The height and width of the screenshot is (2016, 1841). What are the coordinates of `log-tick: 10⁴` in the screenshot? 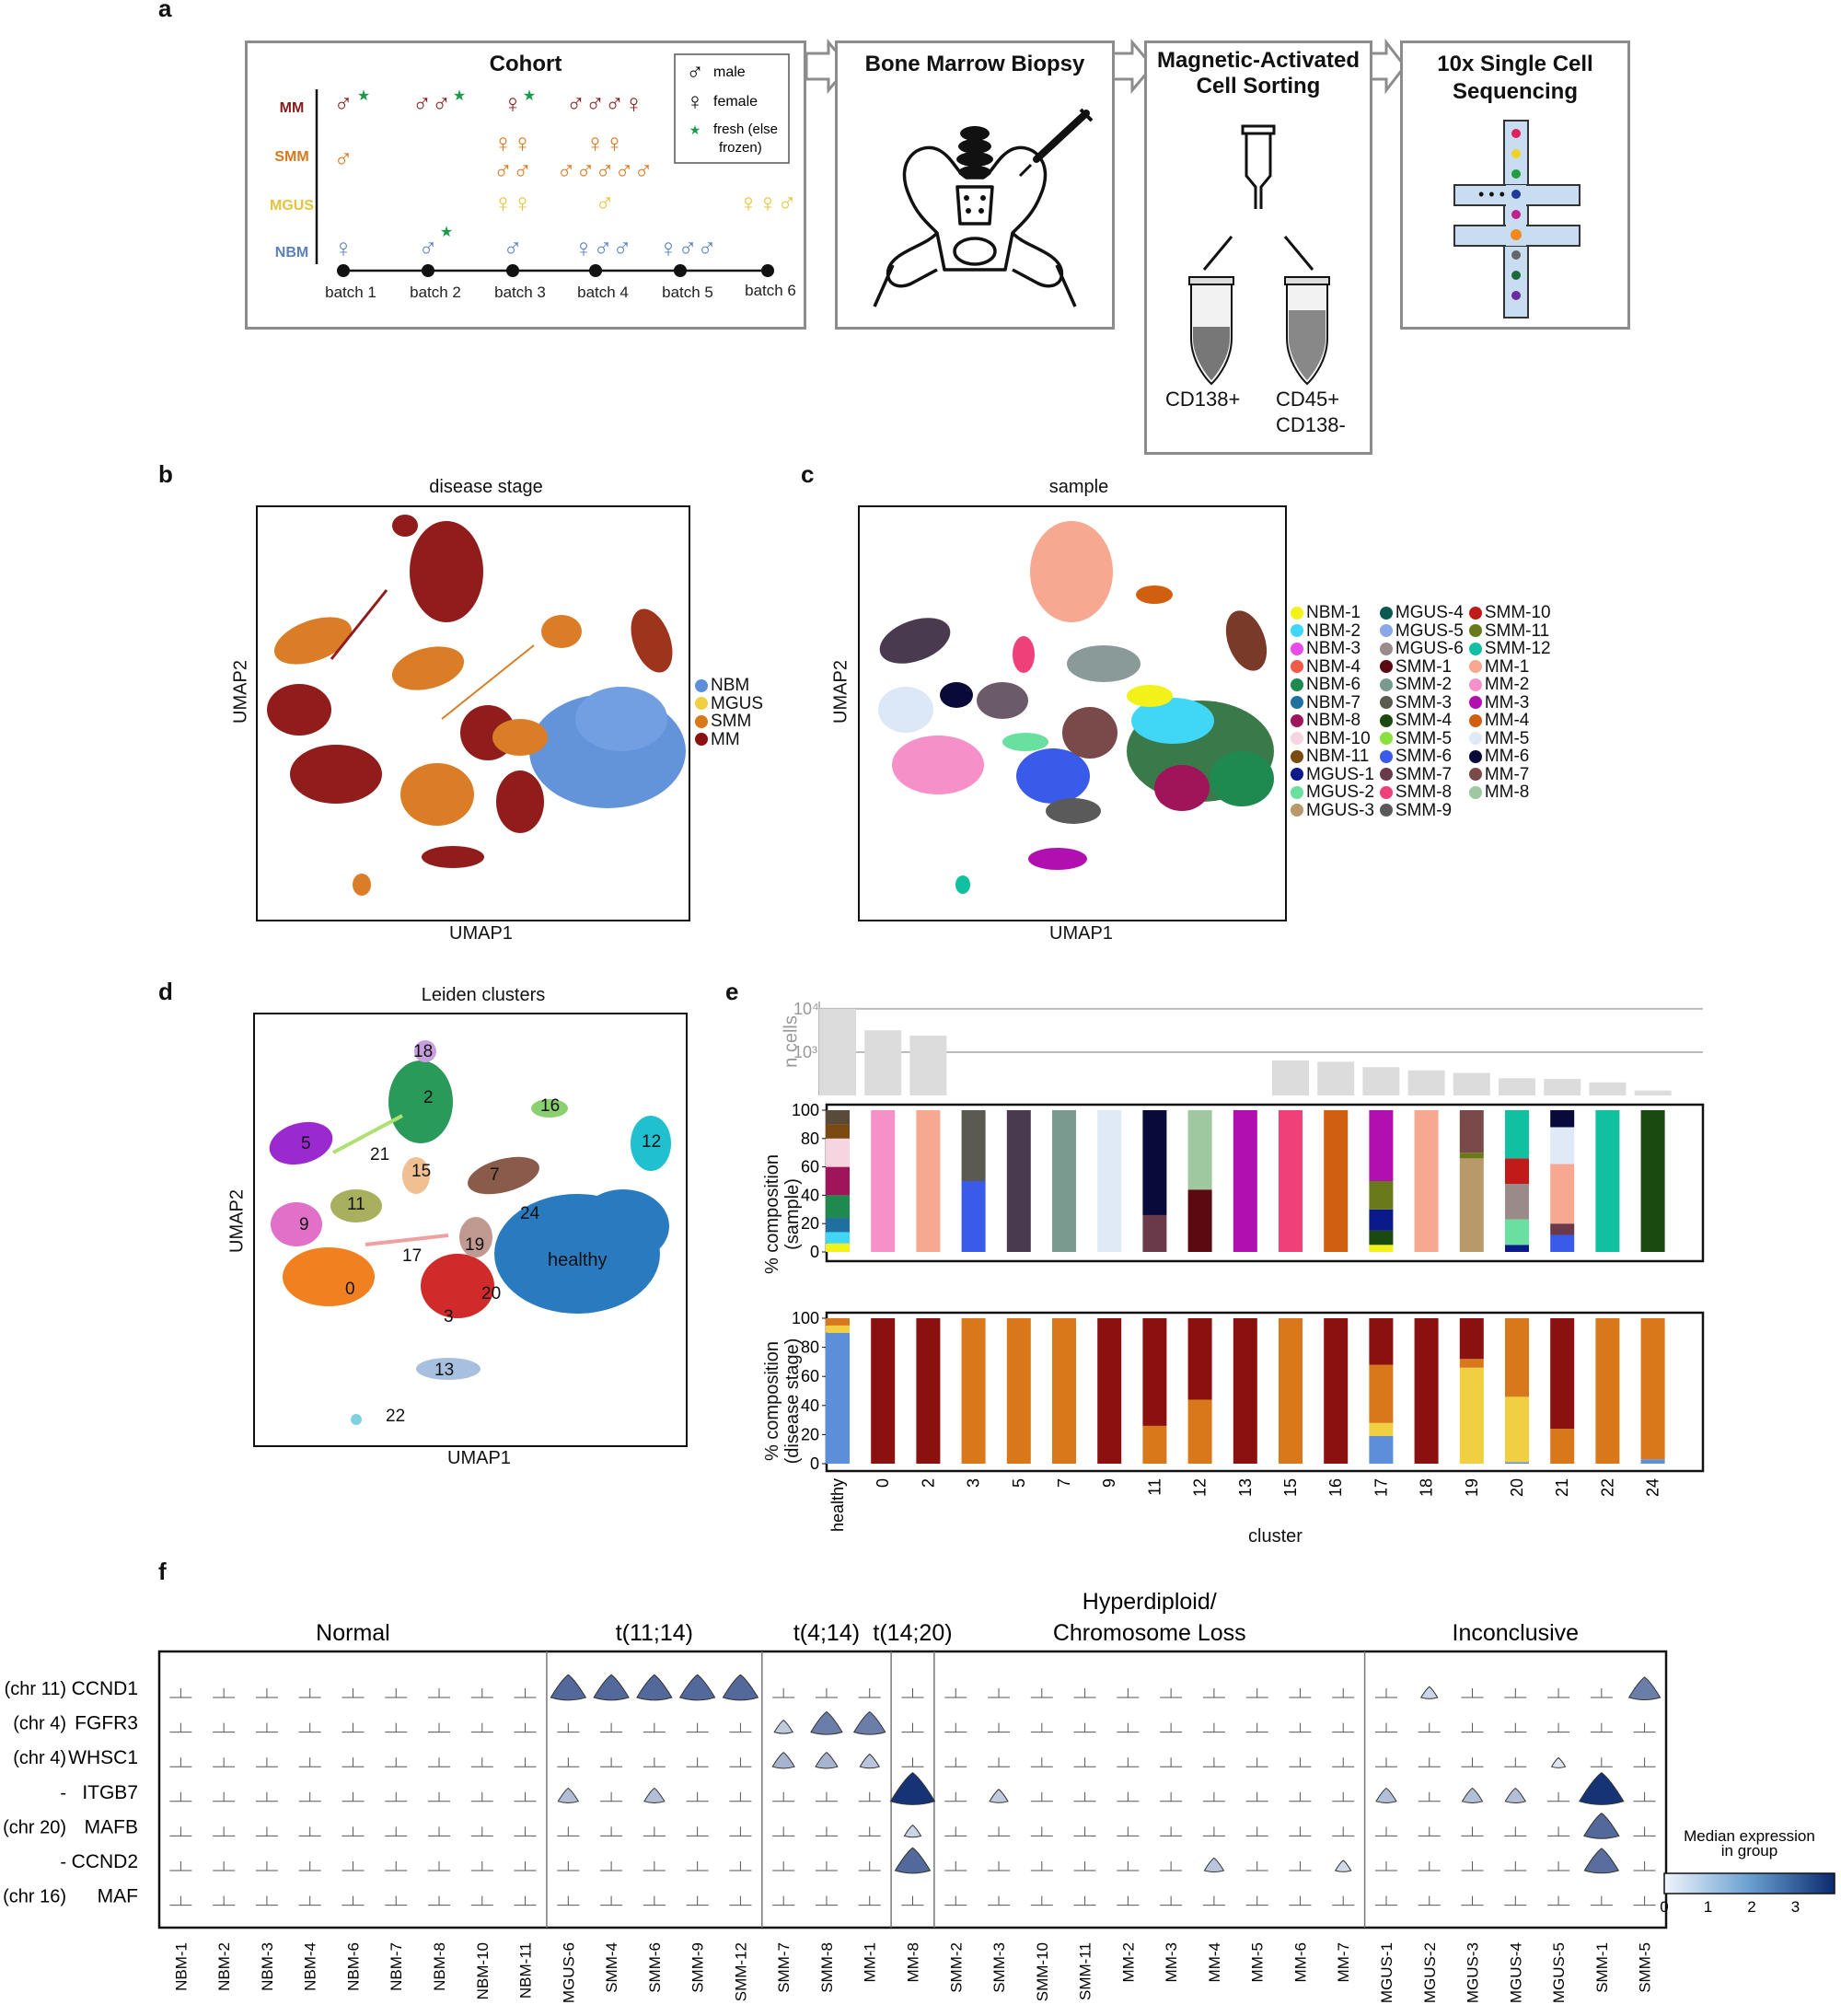 It's located at (806, 1009).